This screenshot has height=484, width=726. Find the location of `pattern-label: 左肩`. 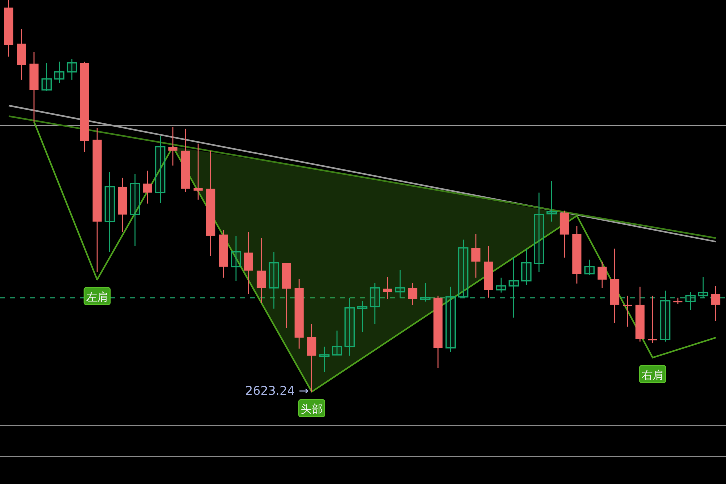

pattern-label: 左肩 is located at coordinates (97, 296).